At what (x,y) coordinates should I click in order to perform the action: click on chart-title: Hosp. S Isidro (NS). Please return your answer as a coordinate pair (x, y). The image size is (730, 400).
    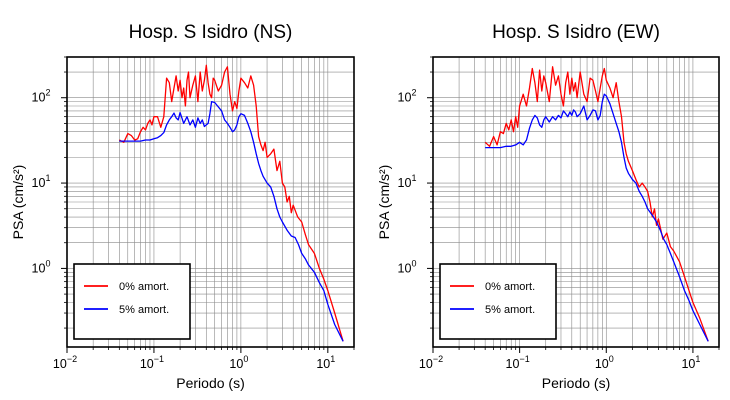
    Looking at the image, I should click on (211, 32).